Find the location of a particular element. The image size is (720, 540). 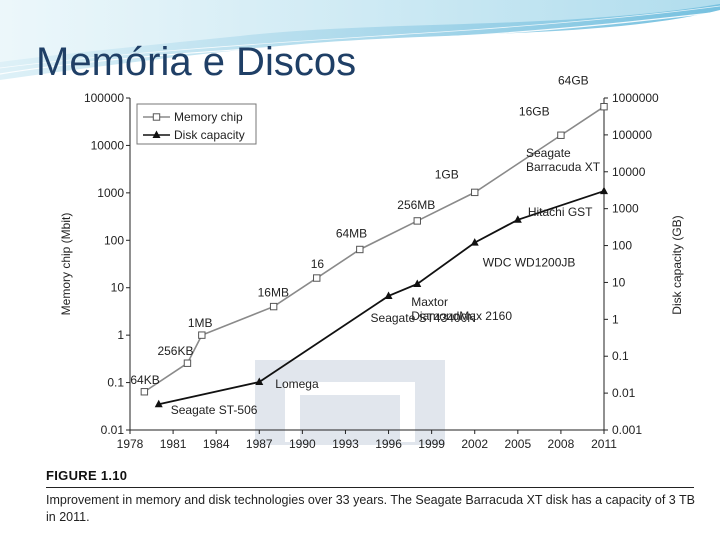

disk-capacity-point-label-line: Seagate ST-506 is located at coordinates (214, 410).